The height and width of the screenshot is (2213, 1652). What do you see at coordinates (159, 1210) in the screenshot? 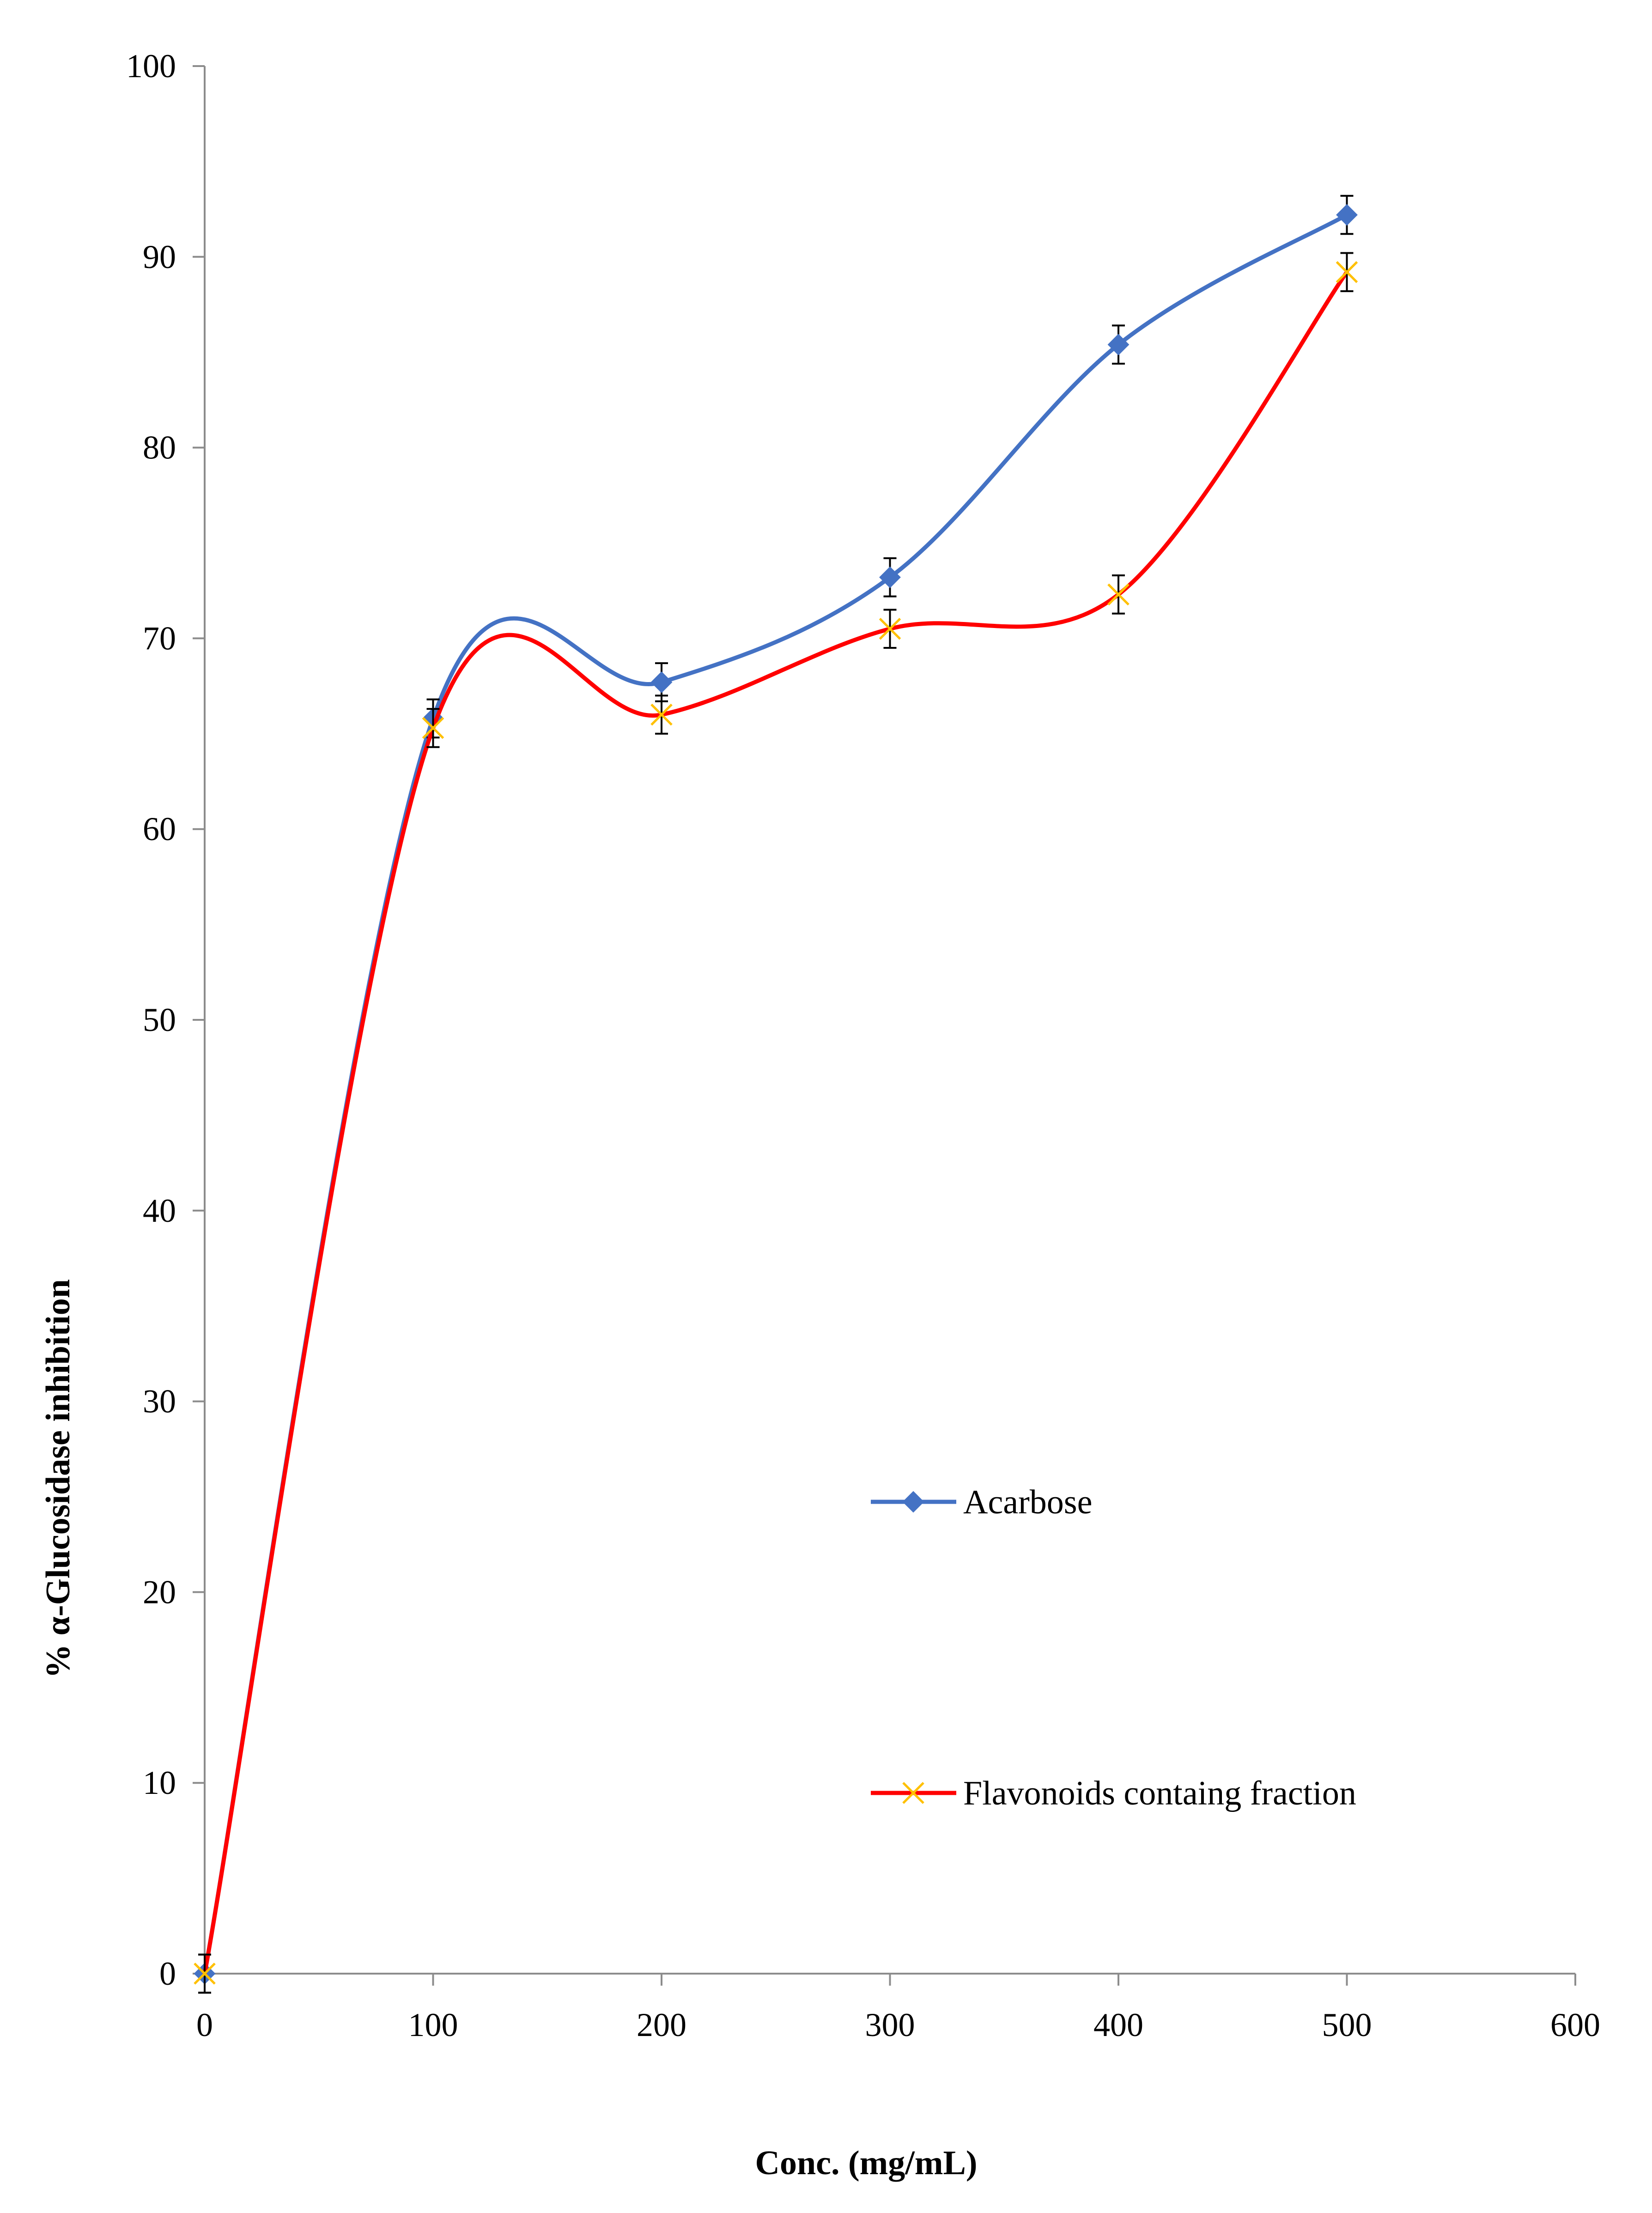
I see `y-tick-label: 40` at bounding box center [159, 1210].